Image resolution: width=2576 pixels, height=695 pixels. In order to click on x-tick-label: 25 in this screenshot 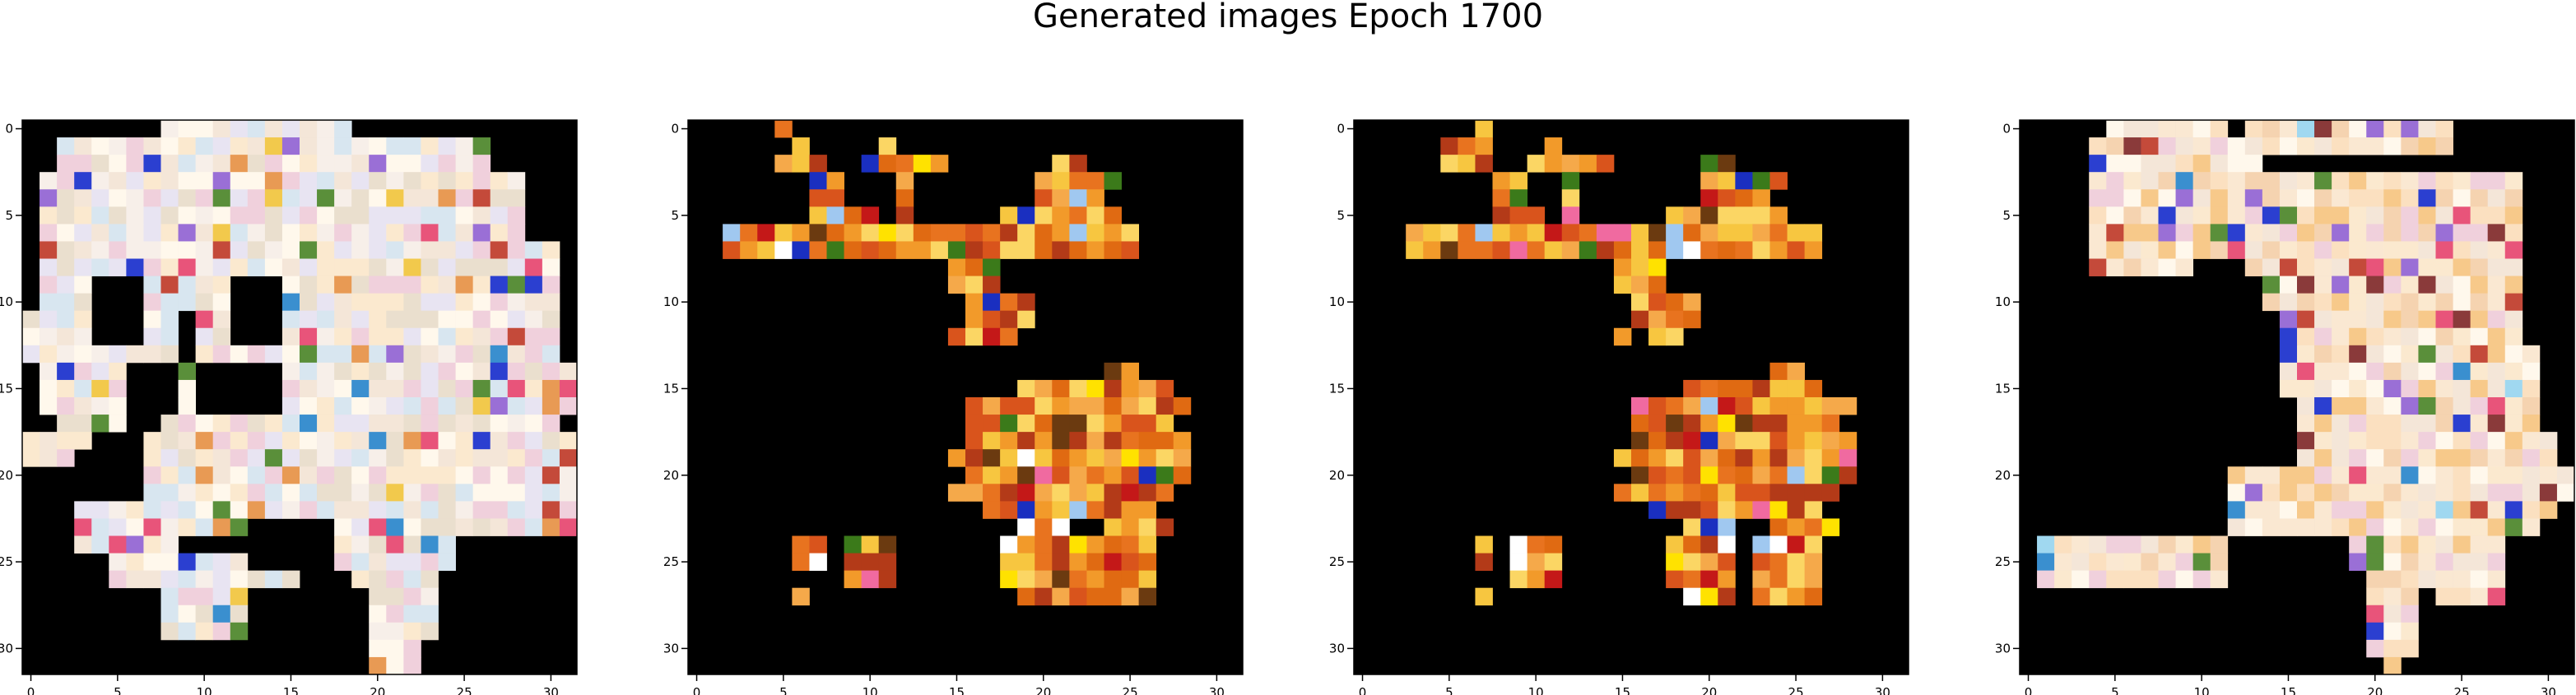, I will do `click(464, 690)`.